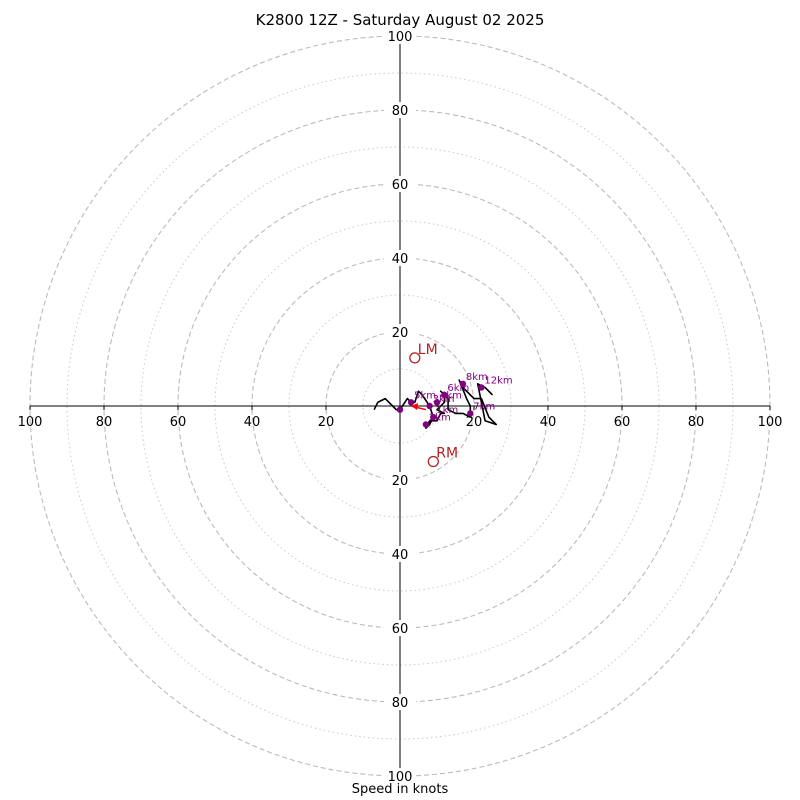 Image resolution: width=800 pixels, height=800 pixels. Describe the element at coordinates (477, 377) in the screenshot. I see `height-label: 8km` at that location.